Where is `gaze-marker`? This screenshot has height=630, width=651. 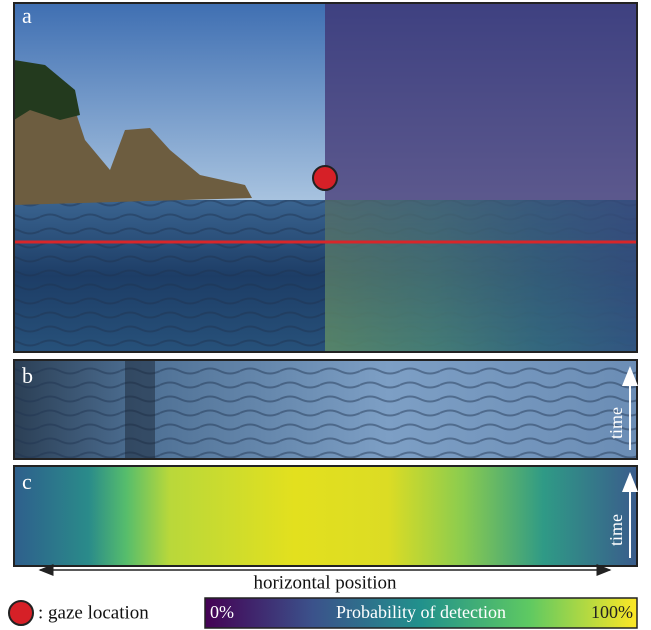 gaze-marker is located at coordinates (325, 178).